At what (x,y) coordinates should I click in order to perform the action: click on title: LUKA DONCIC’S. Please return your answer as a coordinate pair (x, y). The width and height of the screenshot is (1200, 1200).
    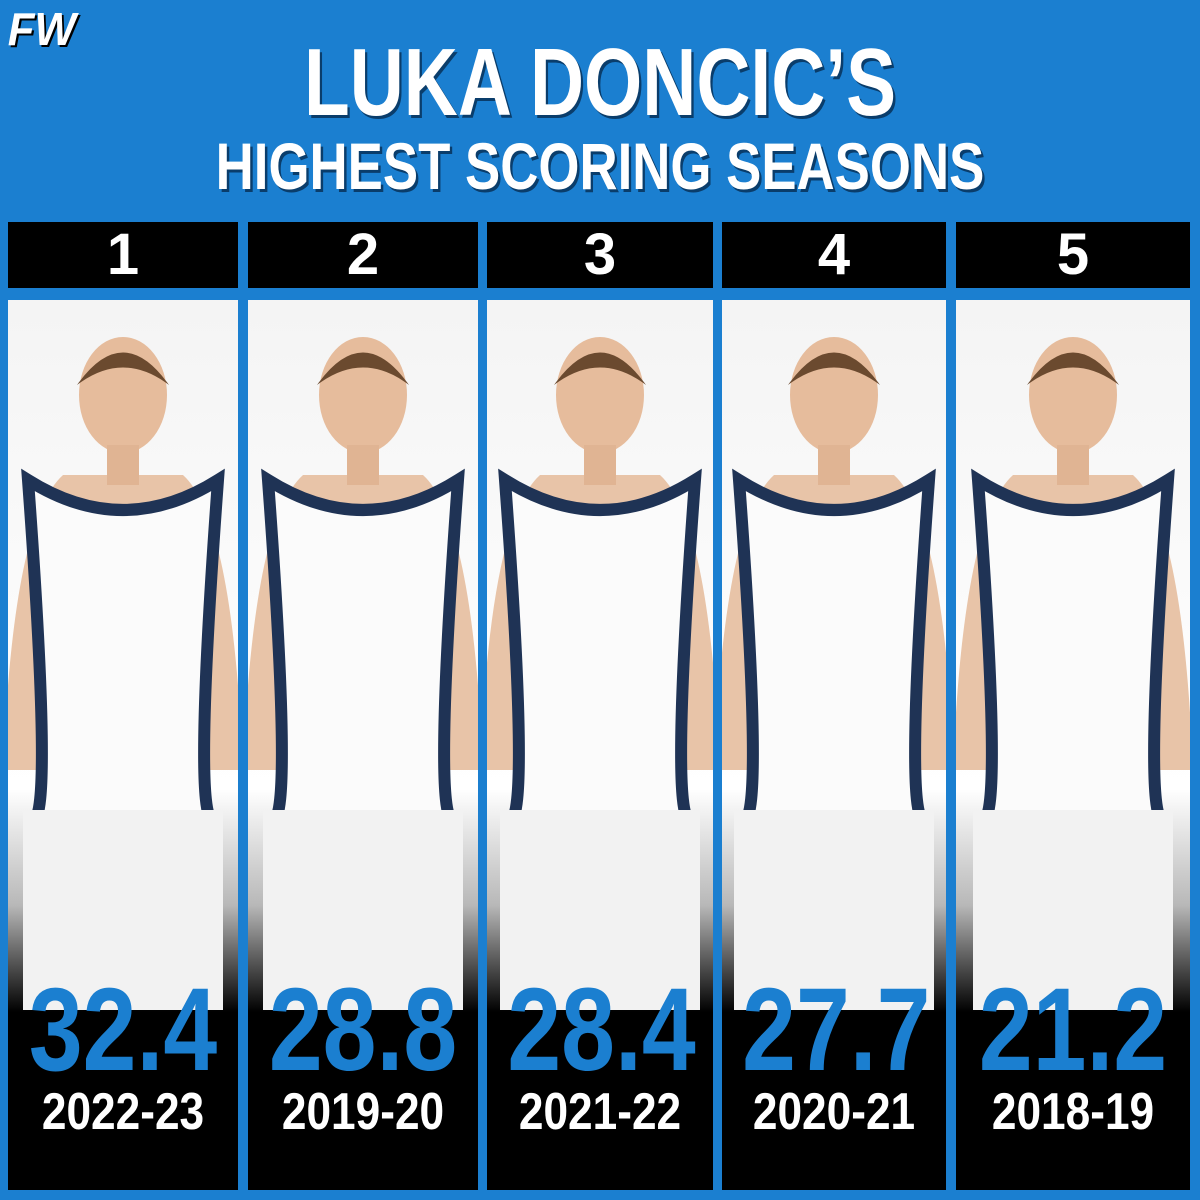
    Looking at the image, I should click on (600, 82).